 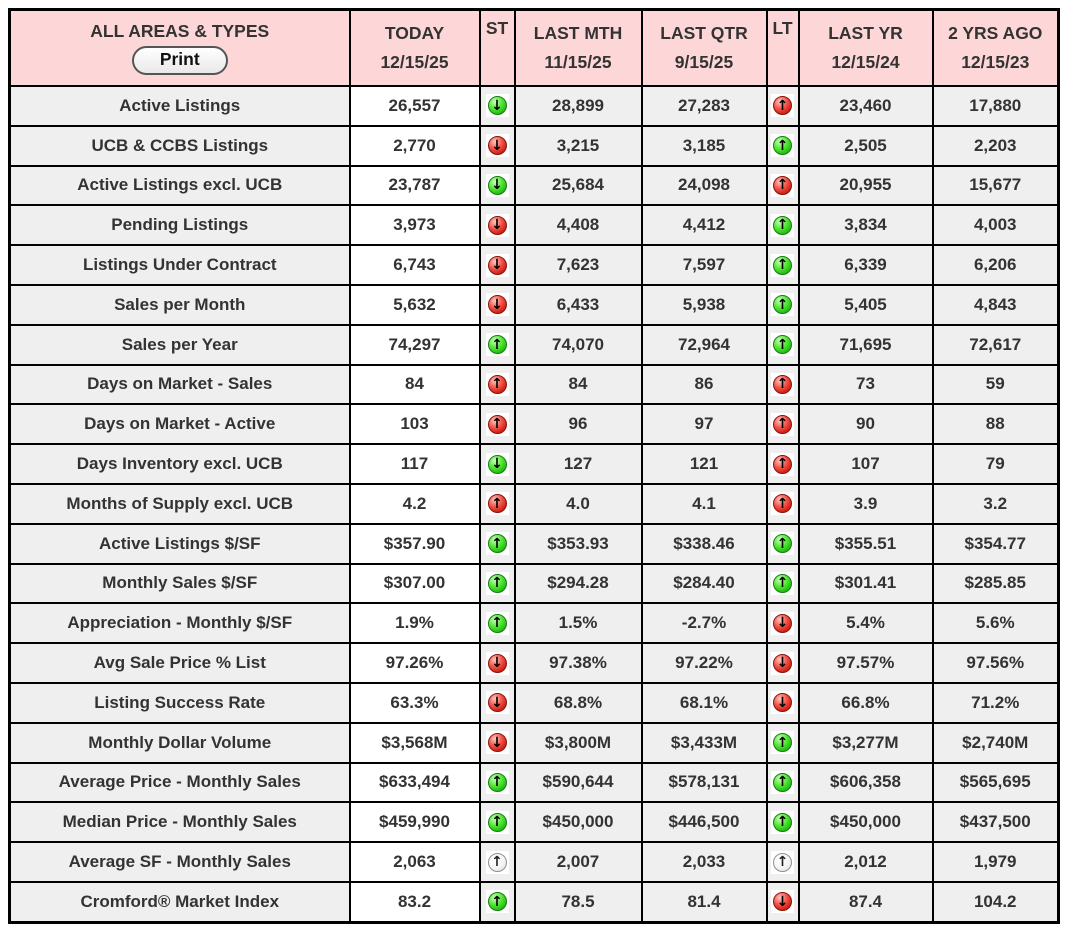 What do you see at coordinates (414, 32) in the screenshot?
I see `today-column-label: TODAY` at bounding box center [414, 32].